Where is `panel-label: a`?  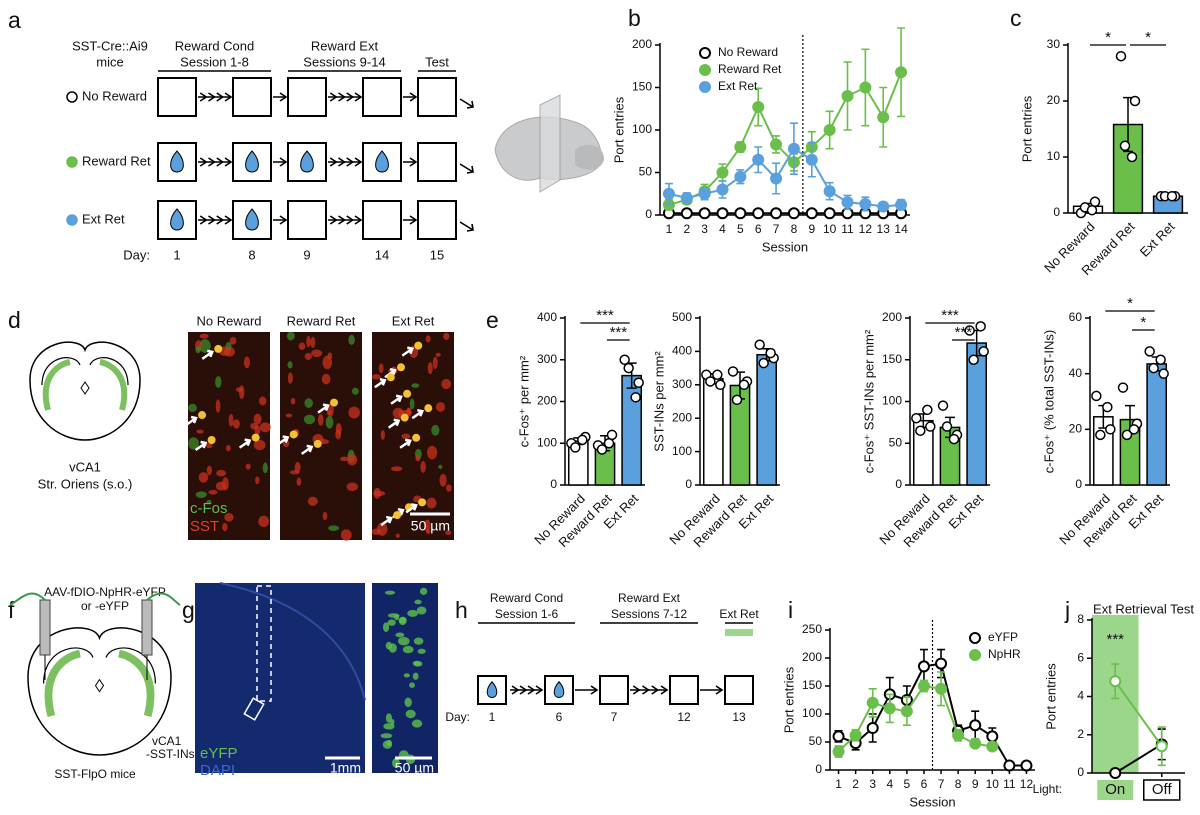 panel-label: a is located at coordinates (14, 20).